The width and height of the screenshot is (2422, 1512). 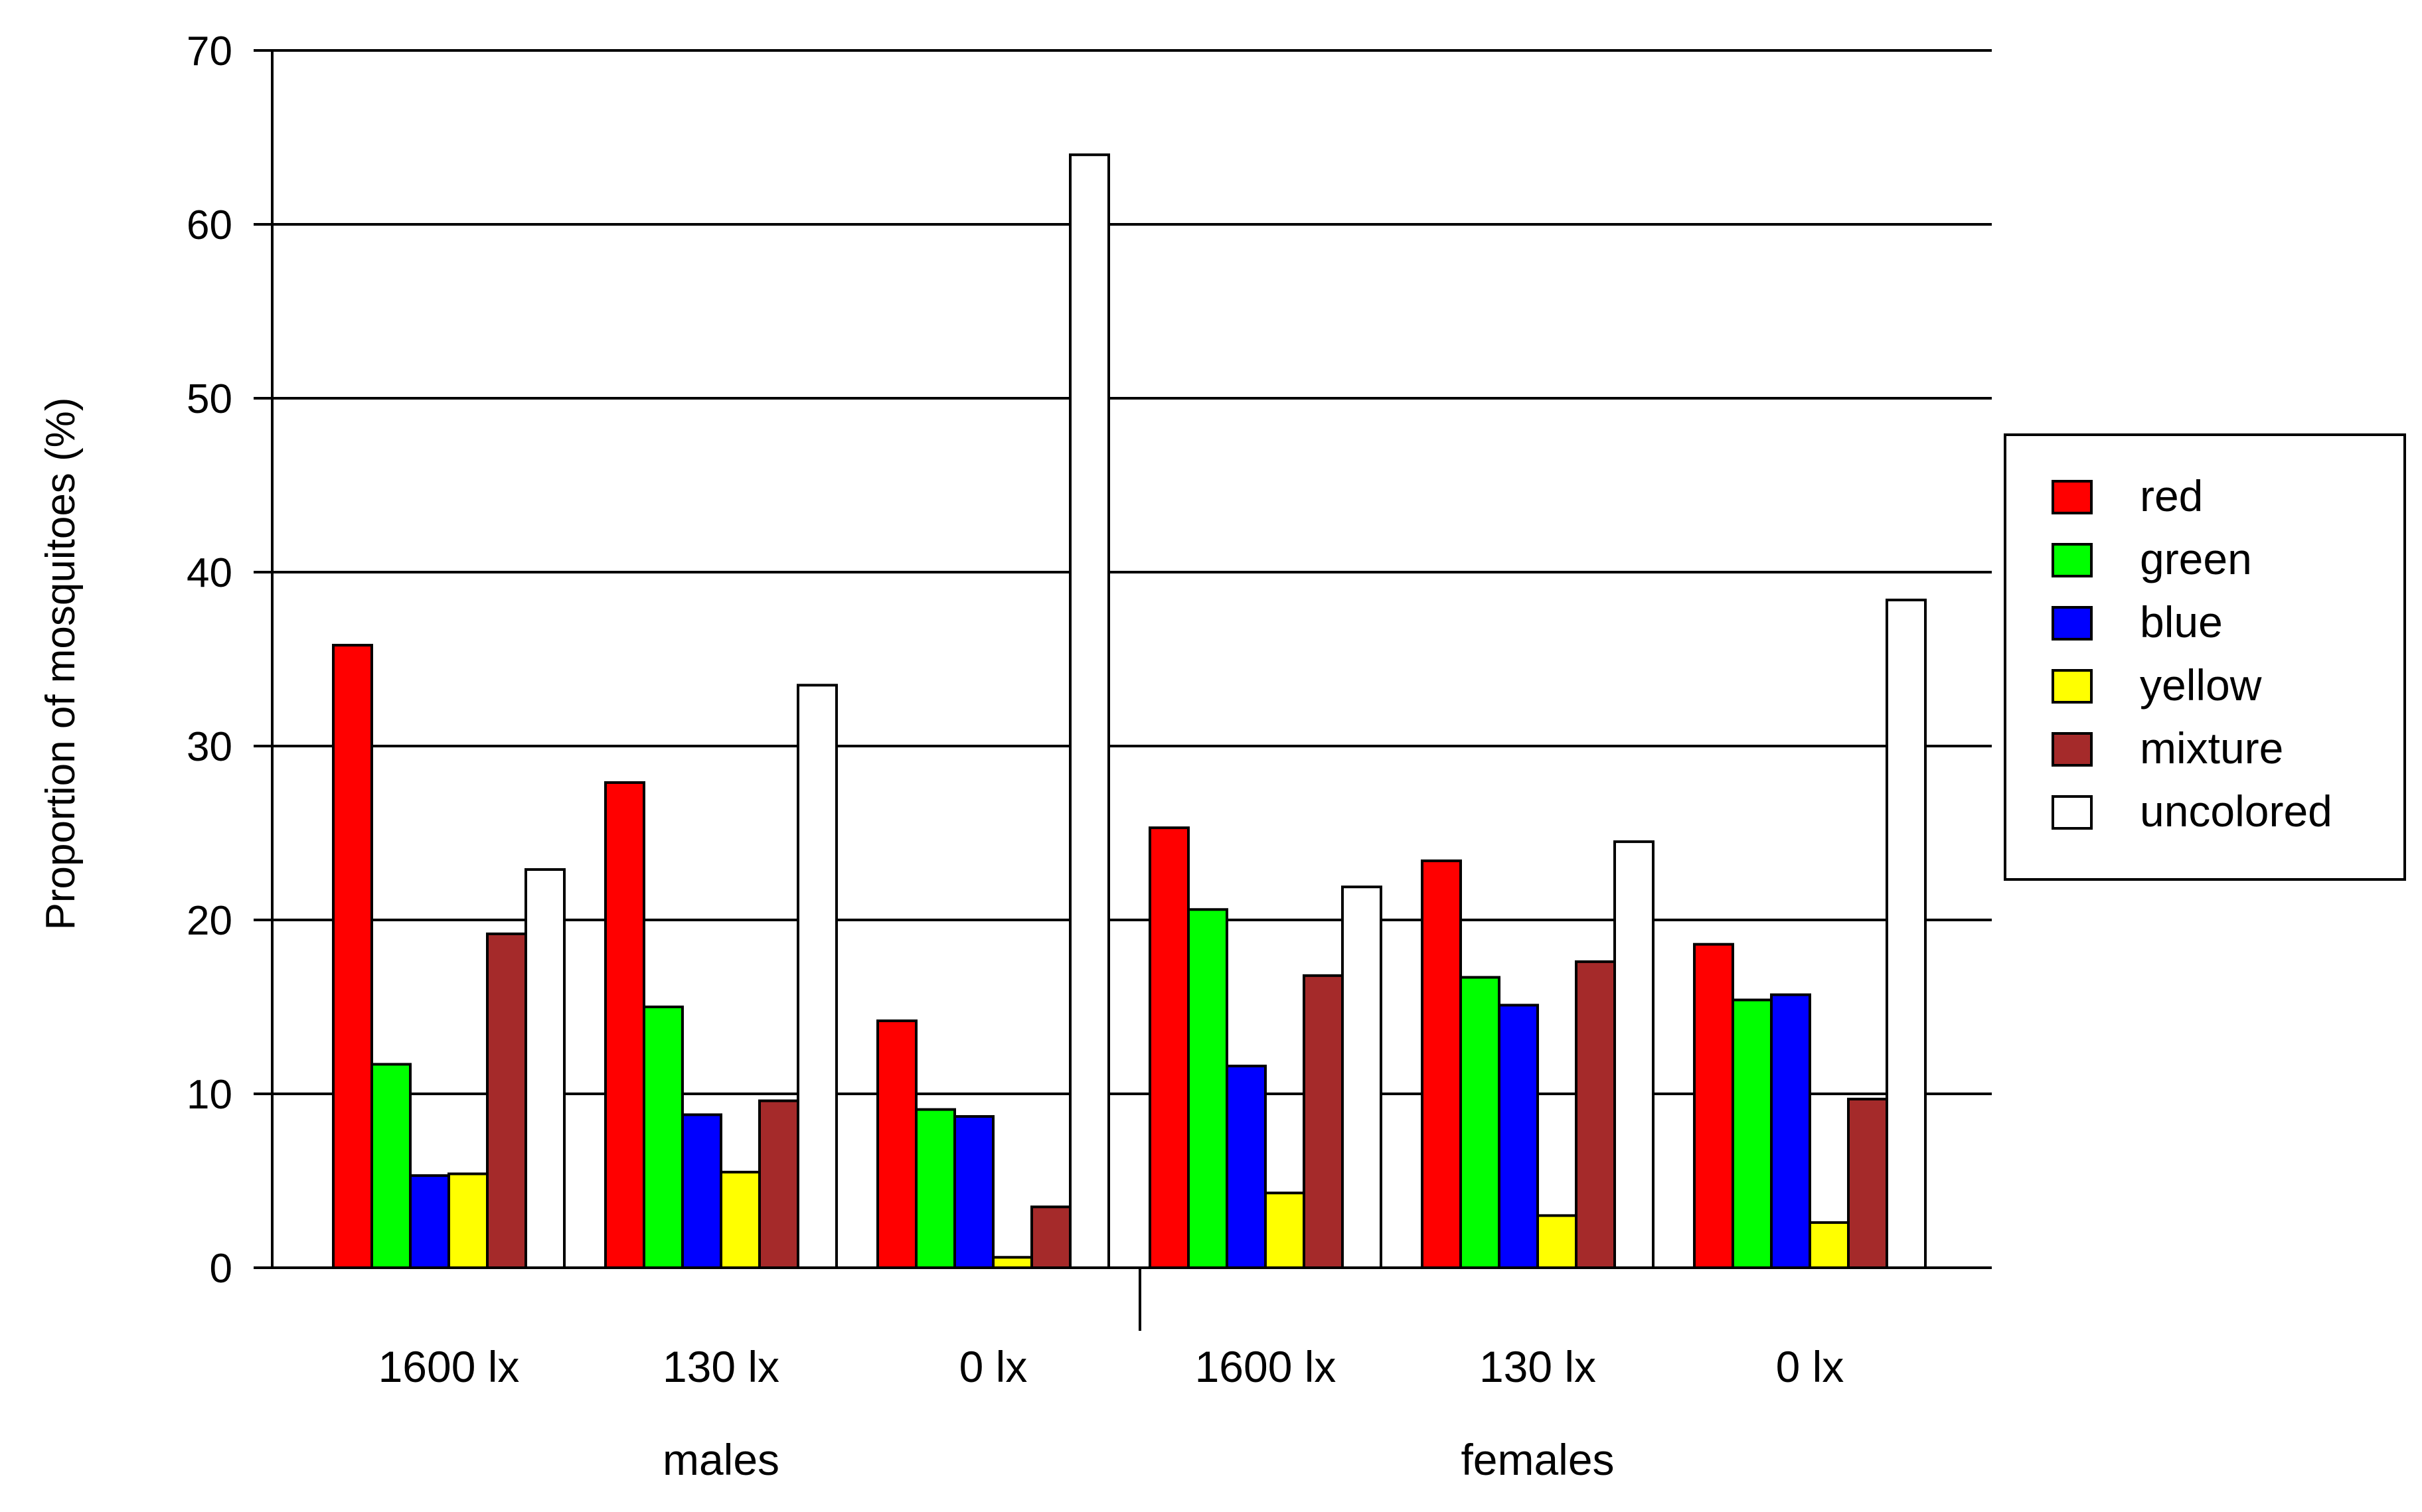 What do you see at coordinates (2072, 623) in the screenshot?
I see `legend-swatch-blue` at bounding box center [2072, 623].